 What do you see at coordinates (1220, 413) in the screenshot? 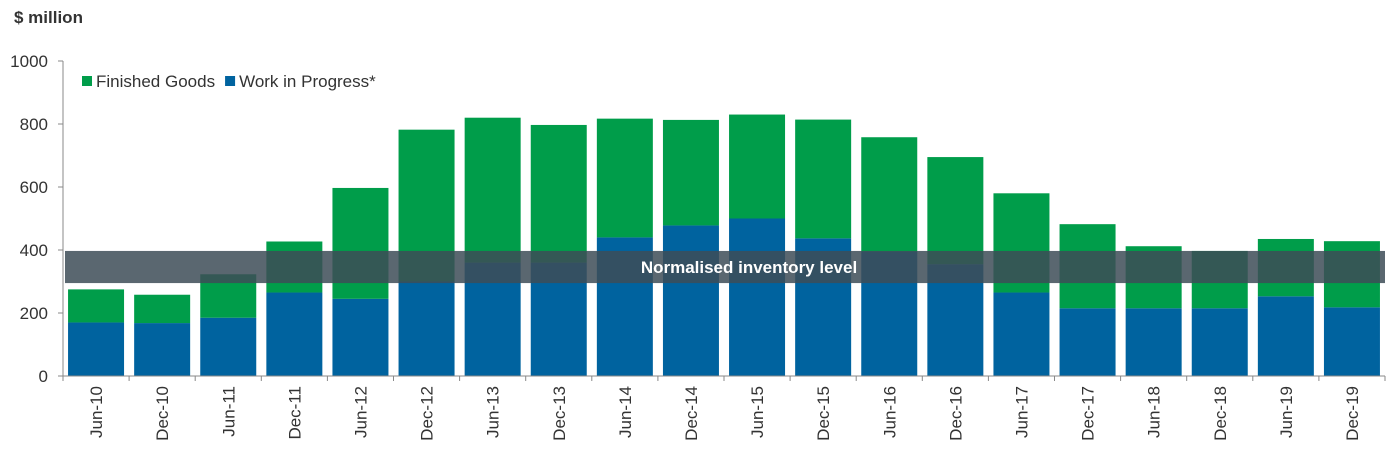
I see `x-tick-label-dec-18: Dec-18` at bounding box center [1220, 413].